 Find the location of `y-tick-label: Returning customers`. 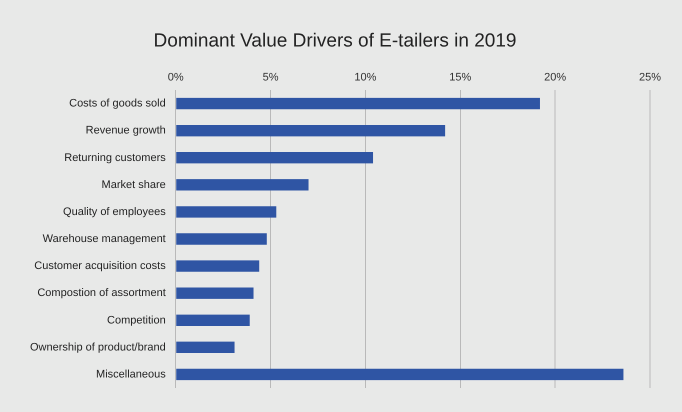

y-tick-label: Returning customers is located at coordinates (115, 158).